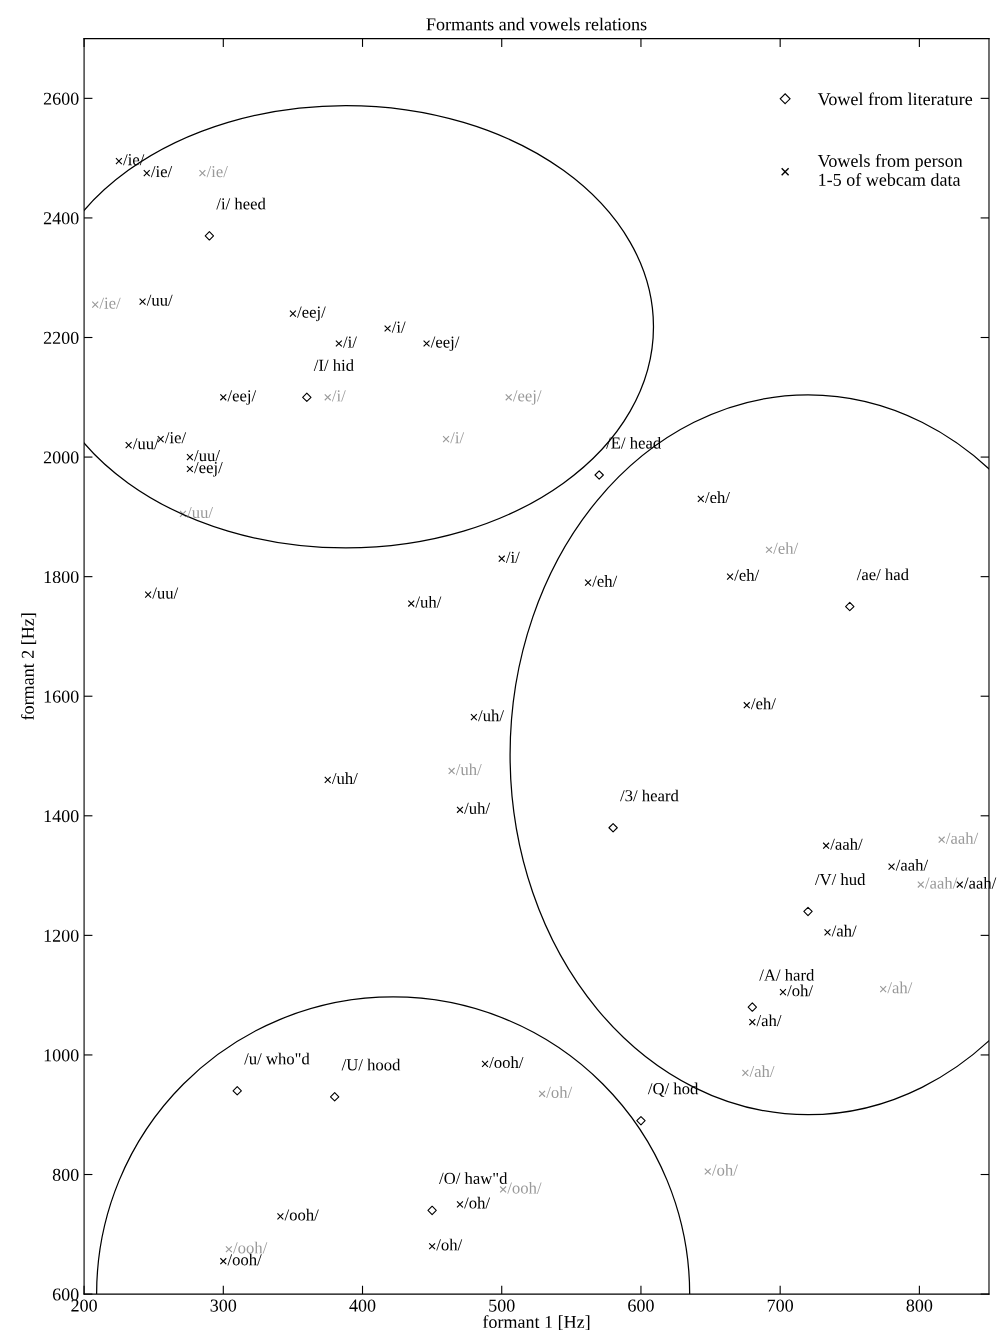 The image size is (1001, 1330). I want to click on annotation: /3/ heard, so click(649, 795).